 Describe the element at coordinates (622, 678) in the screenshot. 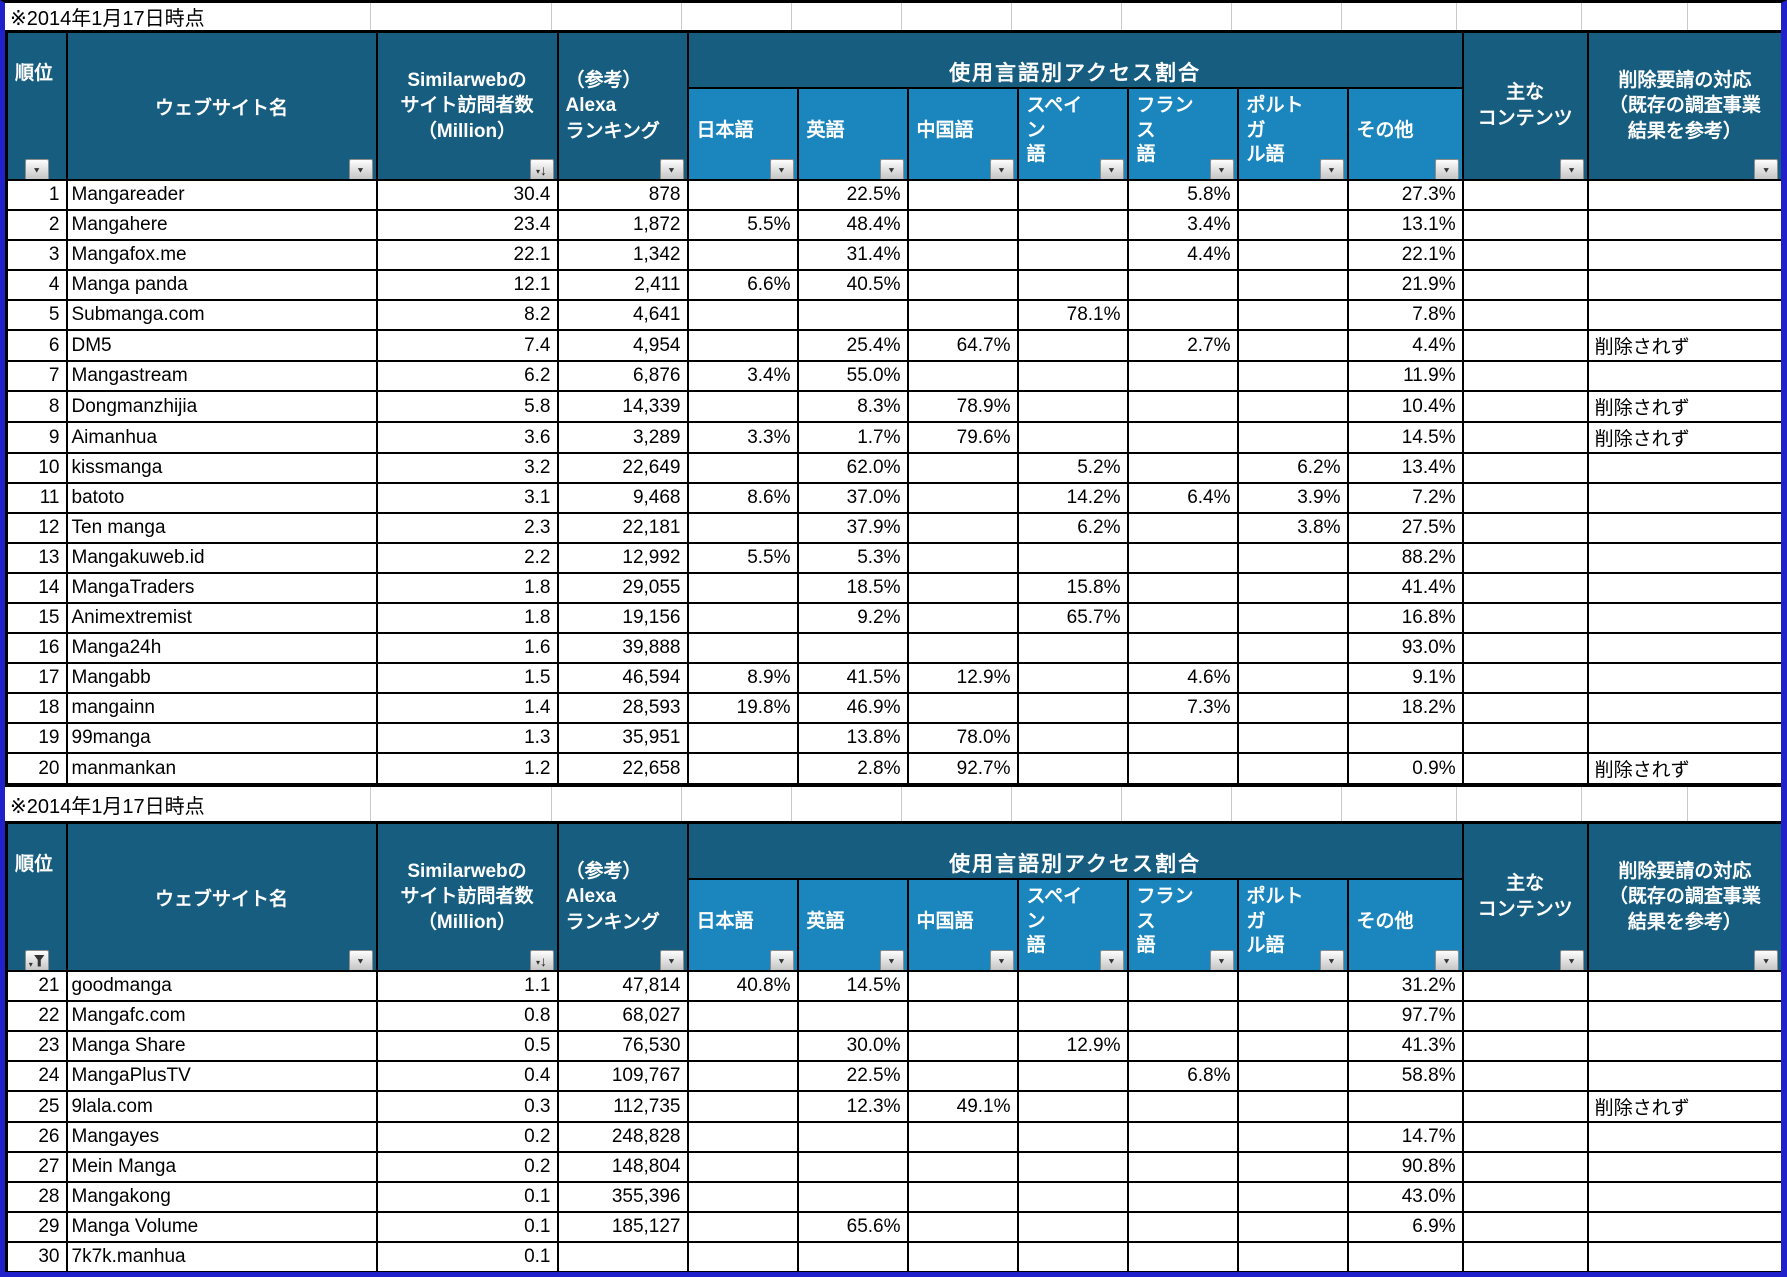

I see `alexa-rank-cell: 46,594` at that location.